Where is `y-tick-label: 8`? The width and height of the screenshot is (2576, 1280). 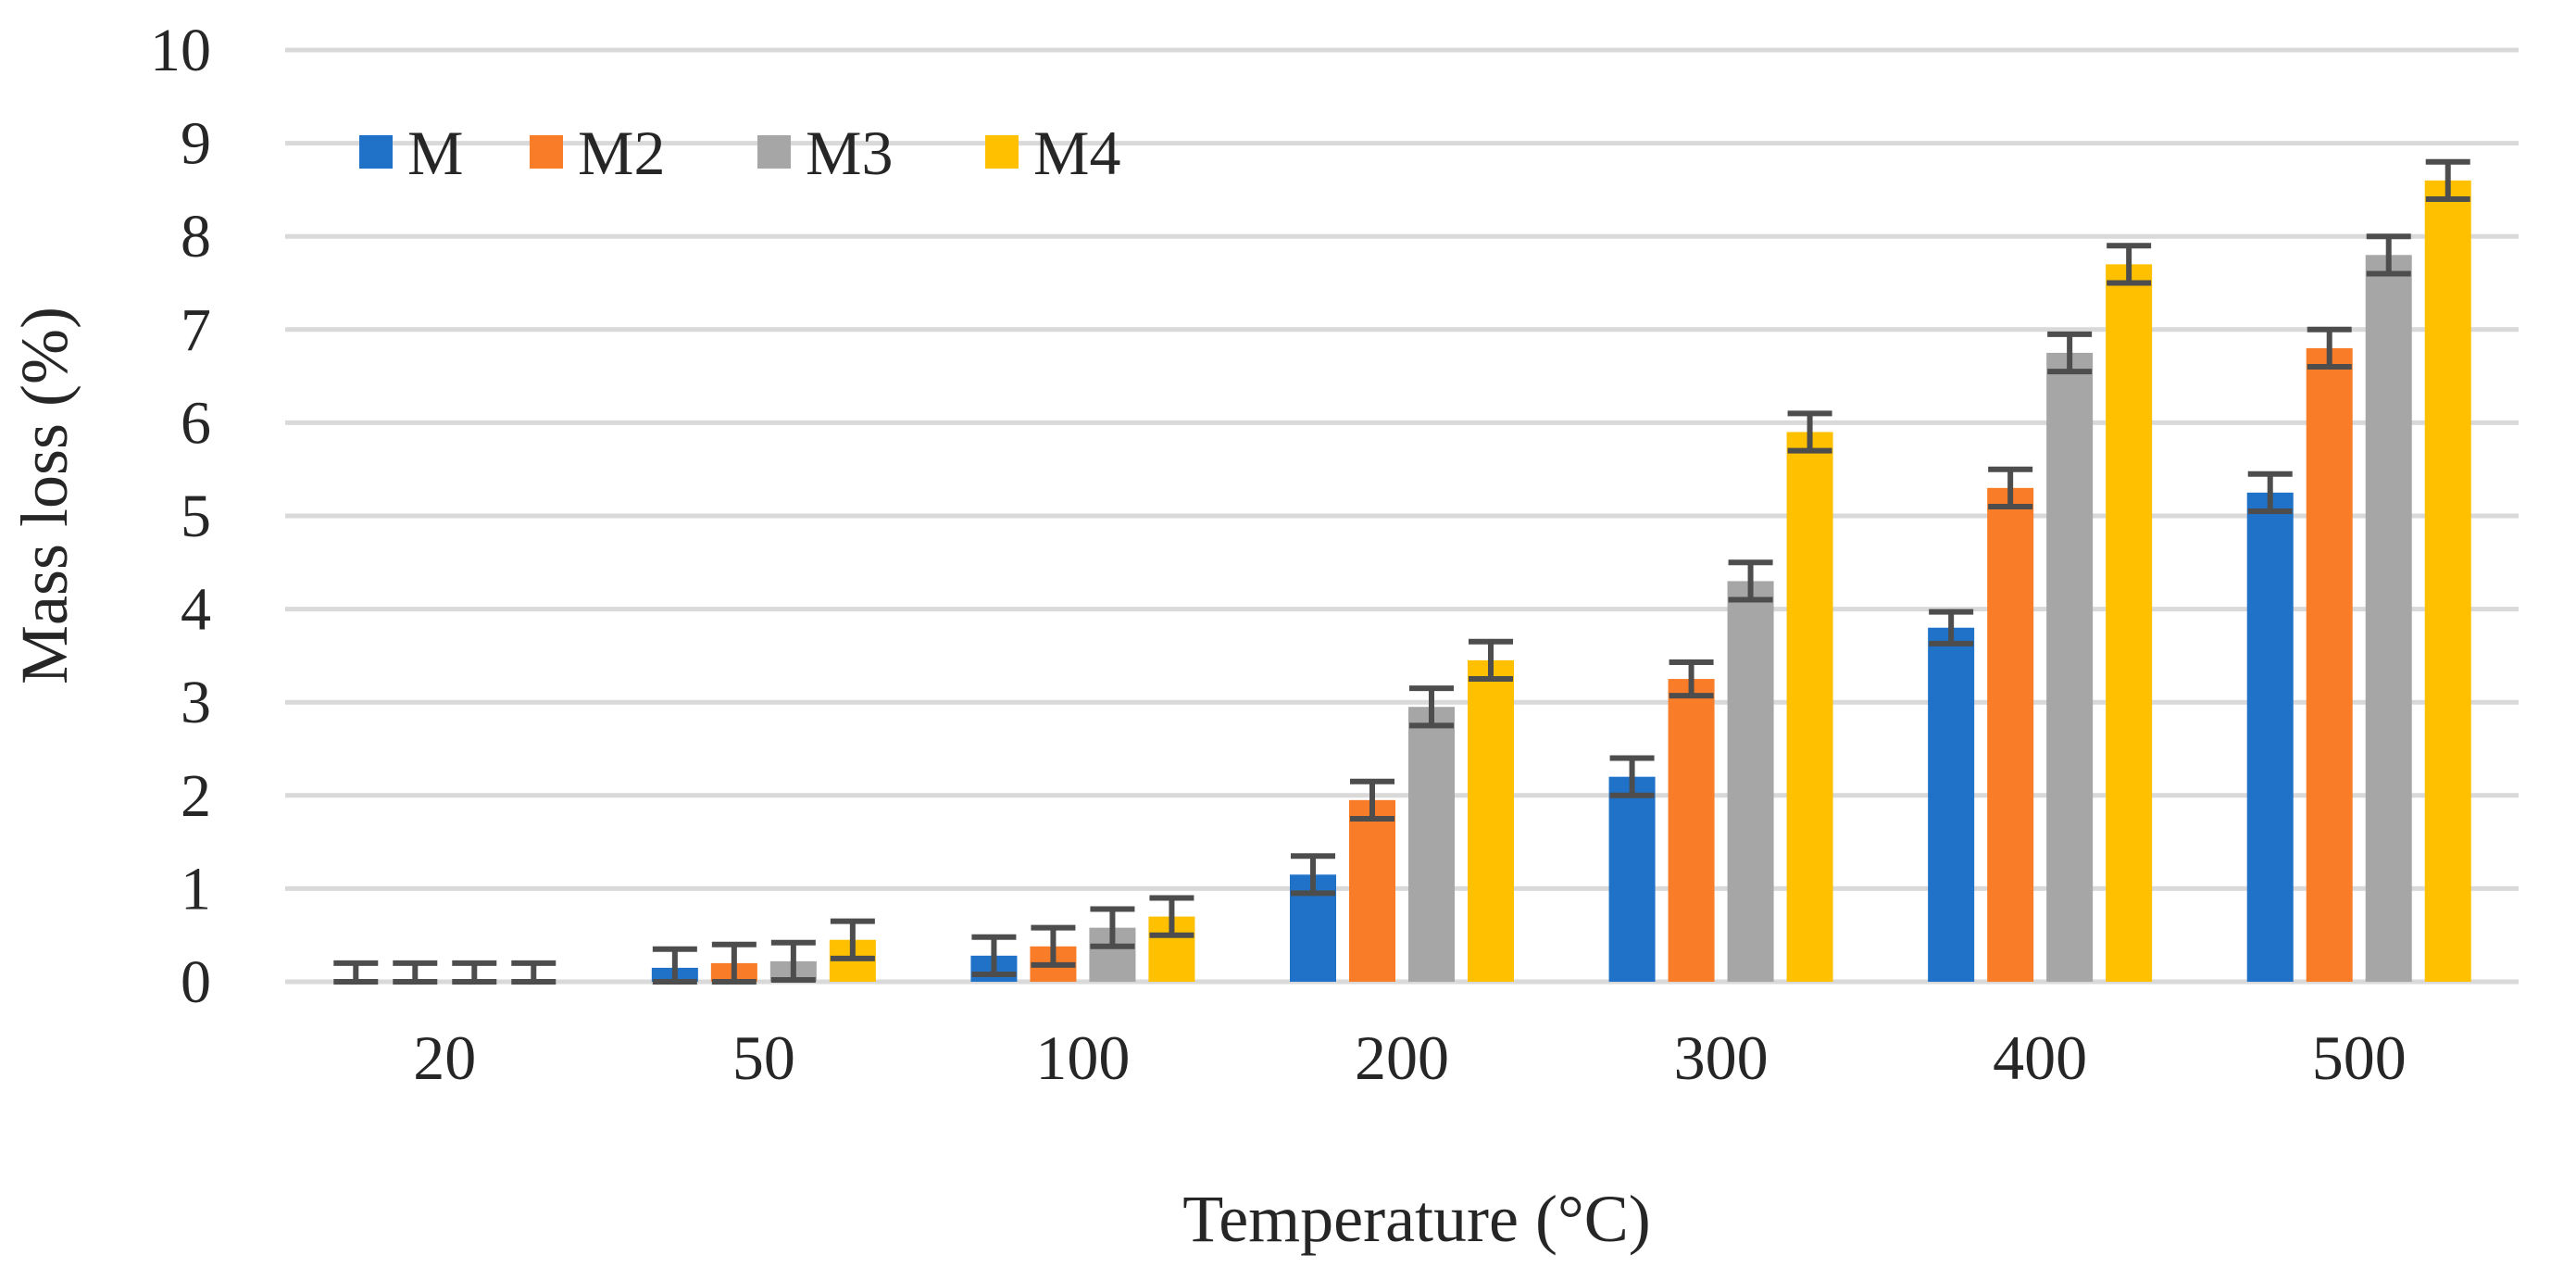 y-tick-label: 8 is located at coordinates (196, 236).